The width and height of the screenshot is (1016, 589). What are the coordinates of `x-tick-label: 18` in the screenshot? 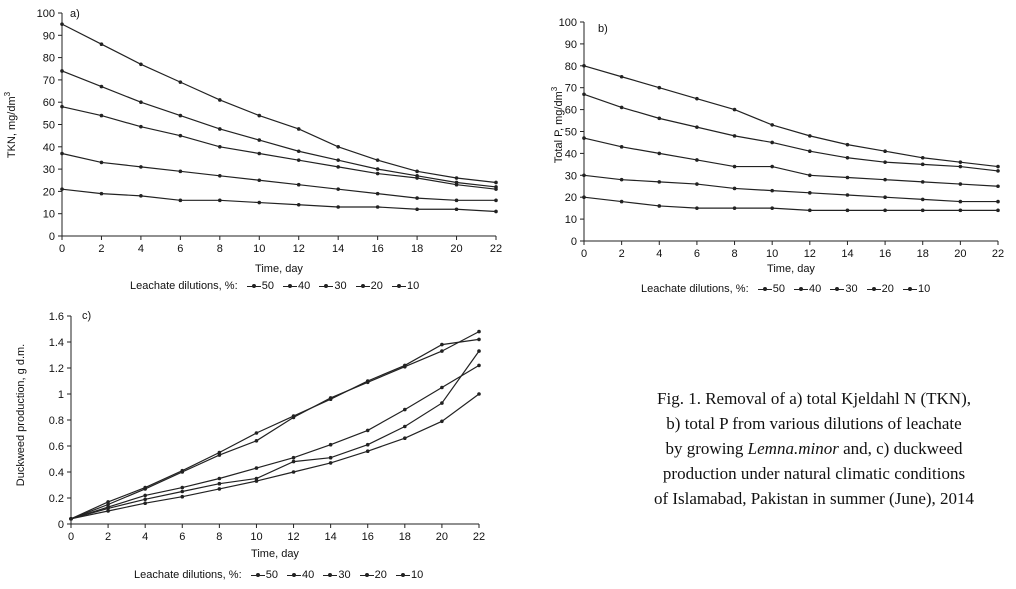 It's located at (405, 537).